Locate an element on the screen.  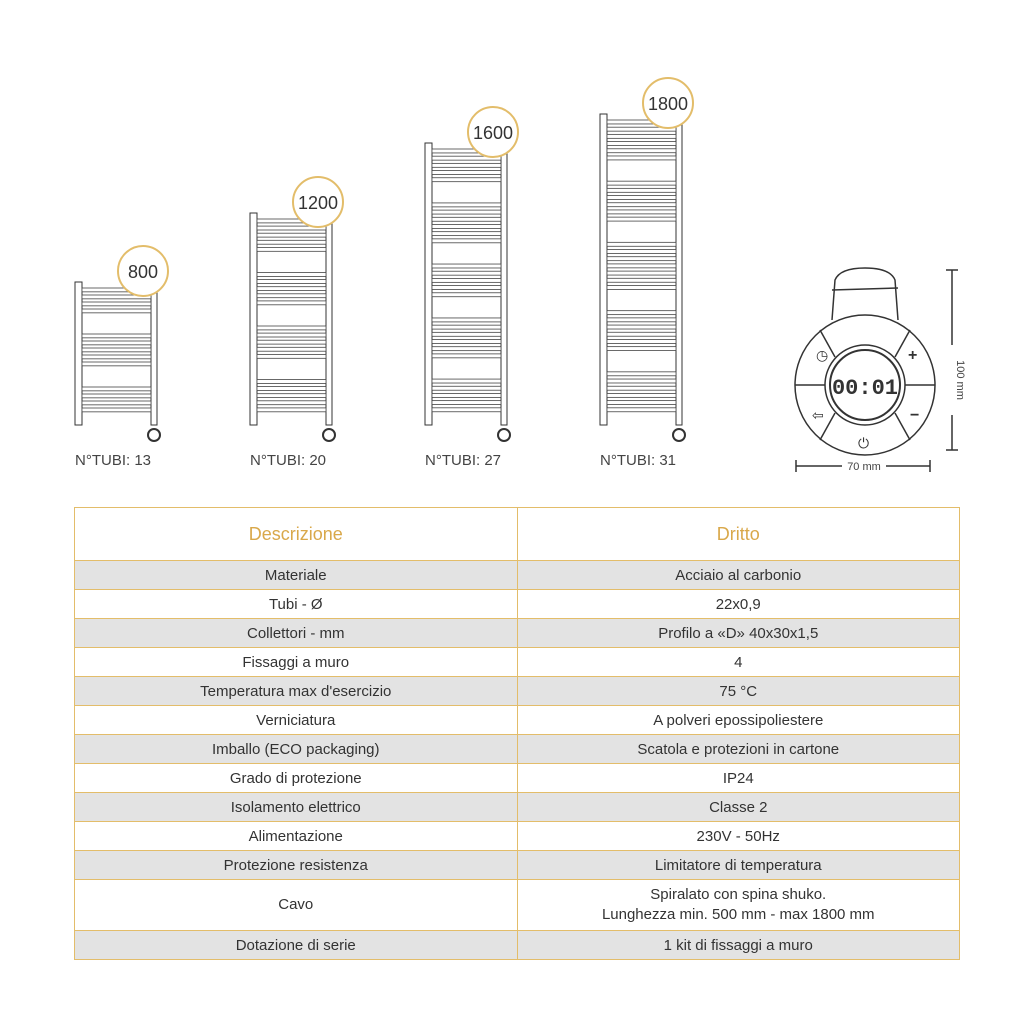
spec-value-line: A polveri epossipoliestere is located at coordinates (738, 720).